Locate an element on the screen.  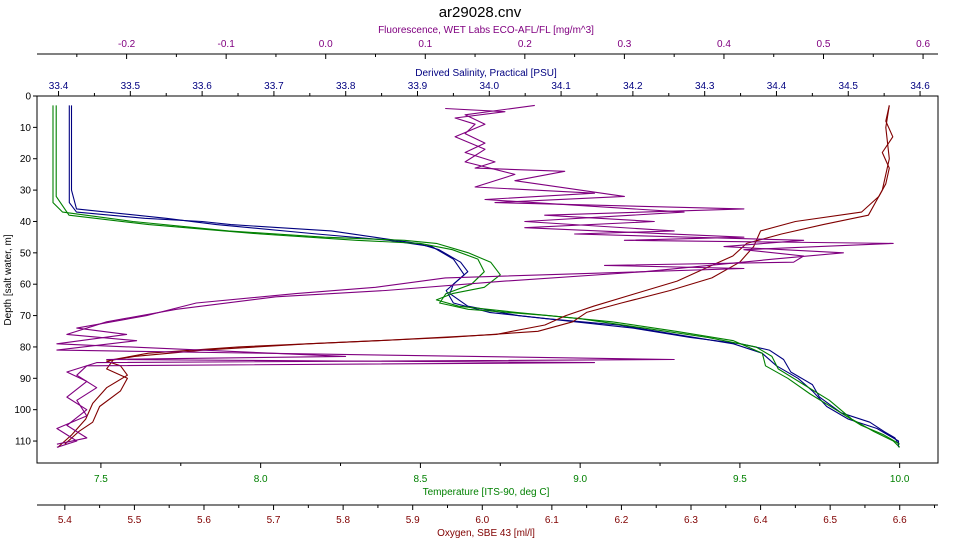
salinity-tick-label: 33.5 is located at coordinates (131, 86).